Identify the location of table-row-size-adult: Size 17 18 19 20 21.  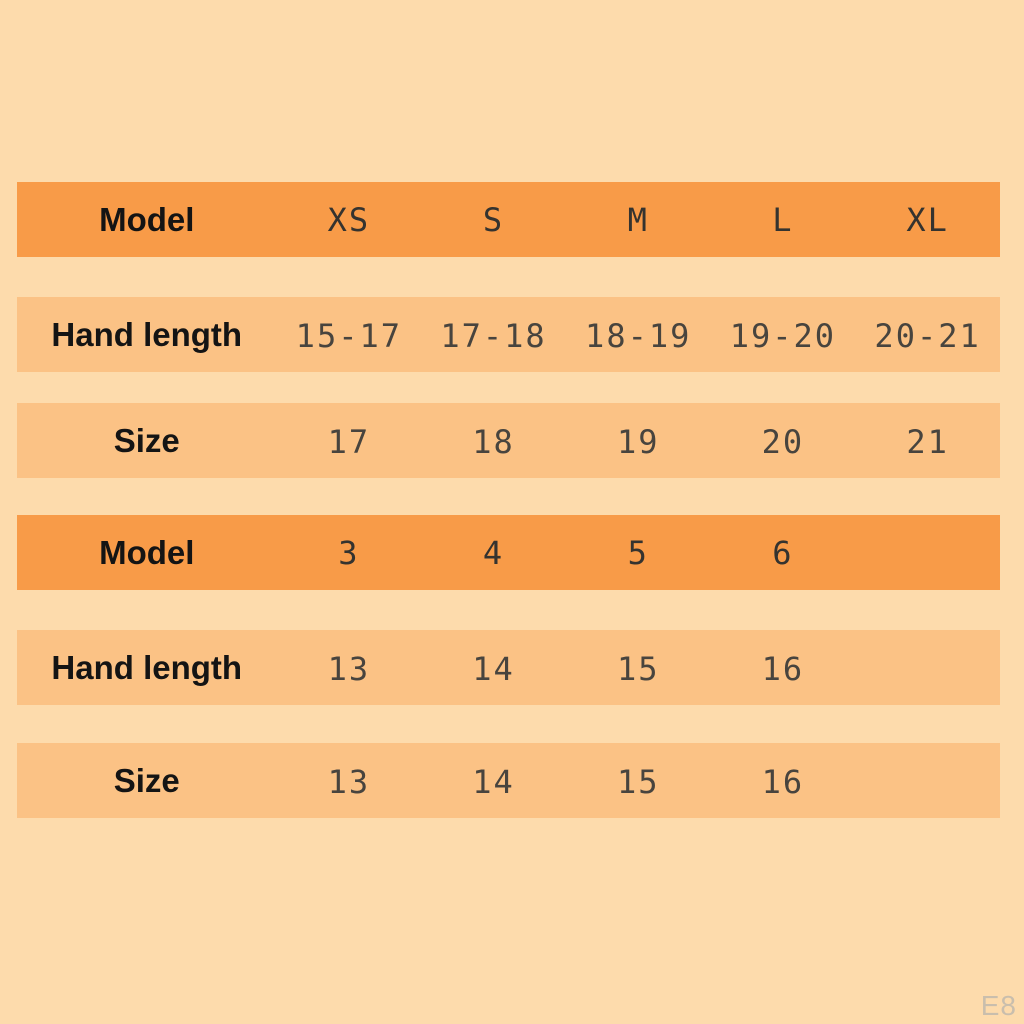
(508, 440).